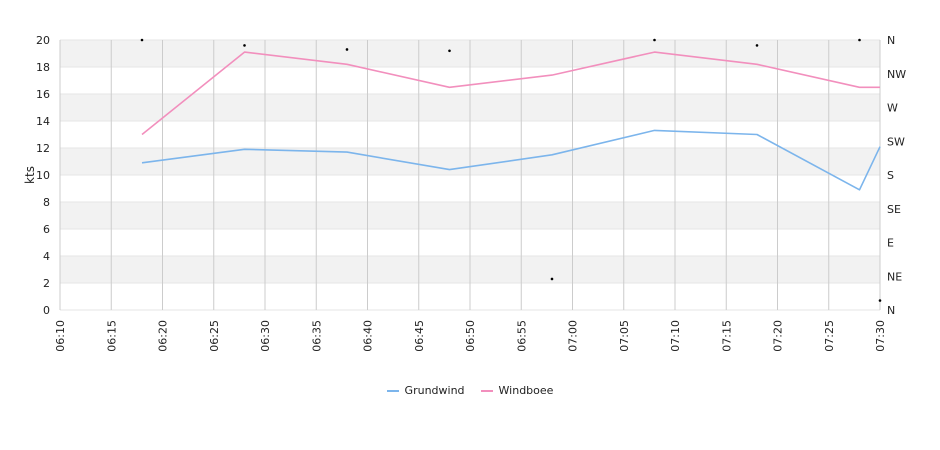 The image size is (940, 450). Describe the element at coordinates (510, 93) in the screenshot. I see `series-line-windboee` at that location.